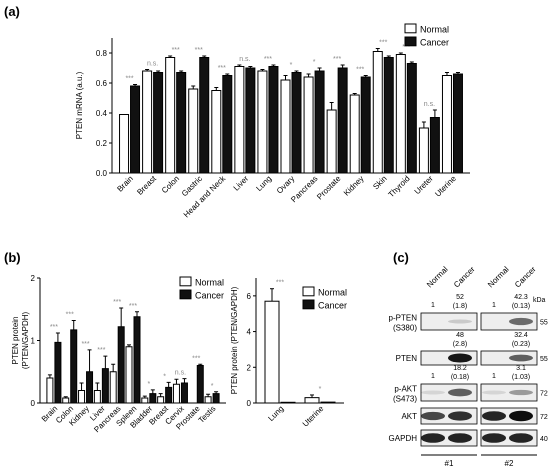 The width and height of the screenshot is (550, 470). Describe the element at coordinates (102, 113) in the screenshot. I see `y-tick-label: 0.4` at that location.